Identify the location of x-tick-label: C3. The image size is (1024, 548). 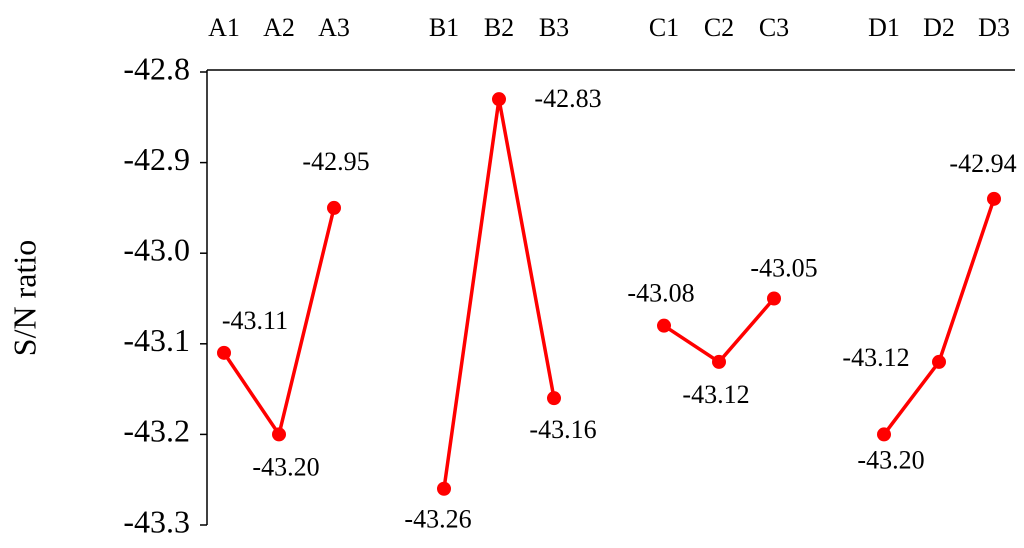
(774, 27).